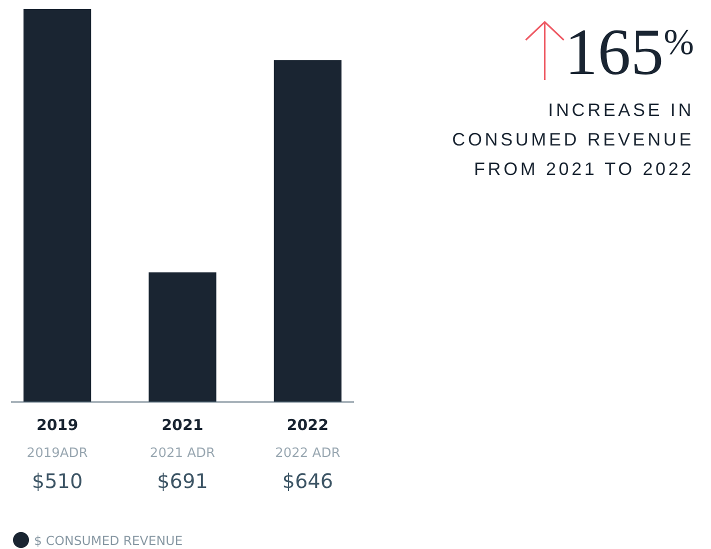  Describe the element at coordinates (573, 139) in the screenshot. I see `text: INCREASE IN CONSUMED REVENUE FROM 2021 TO 2022` at that location.